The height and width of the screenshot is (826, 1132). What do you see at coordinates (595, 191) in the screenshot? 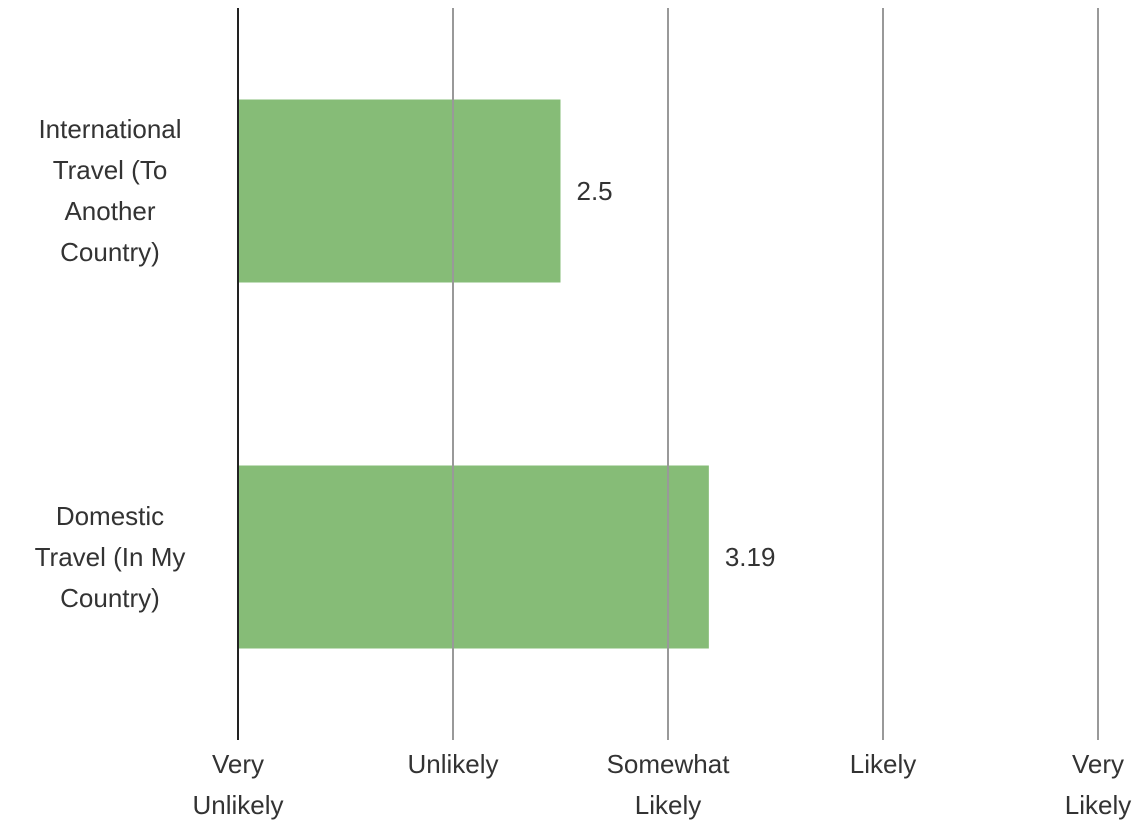
I see `value-label: 2.5` at bounding box center [595, 191].